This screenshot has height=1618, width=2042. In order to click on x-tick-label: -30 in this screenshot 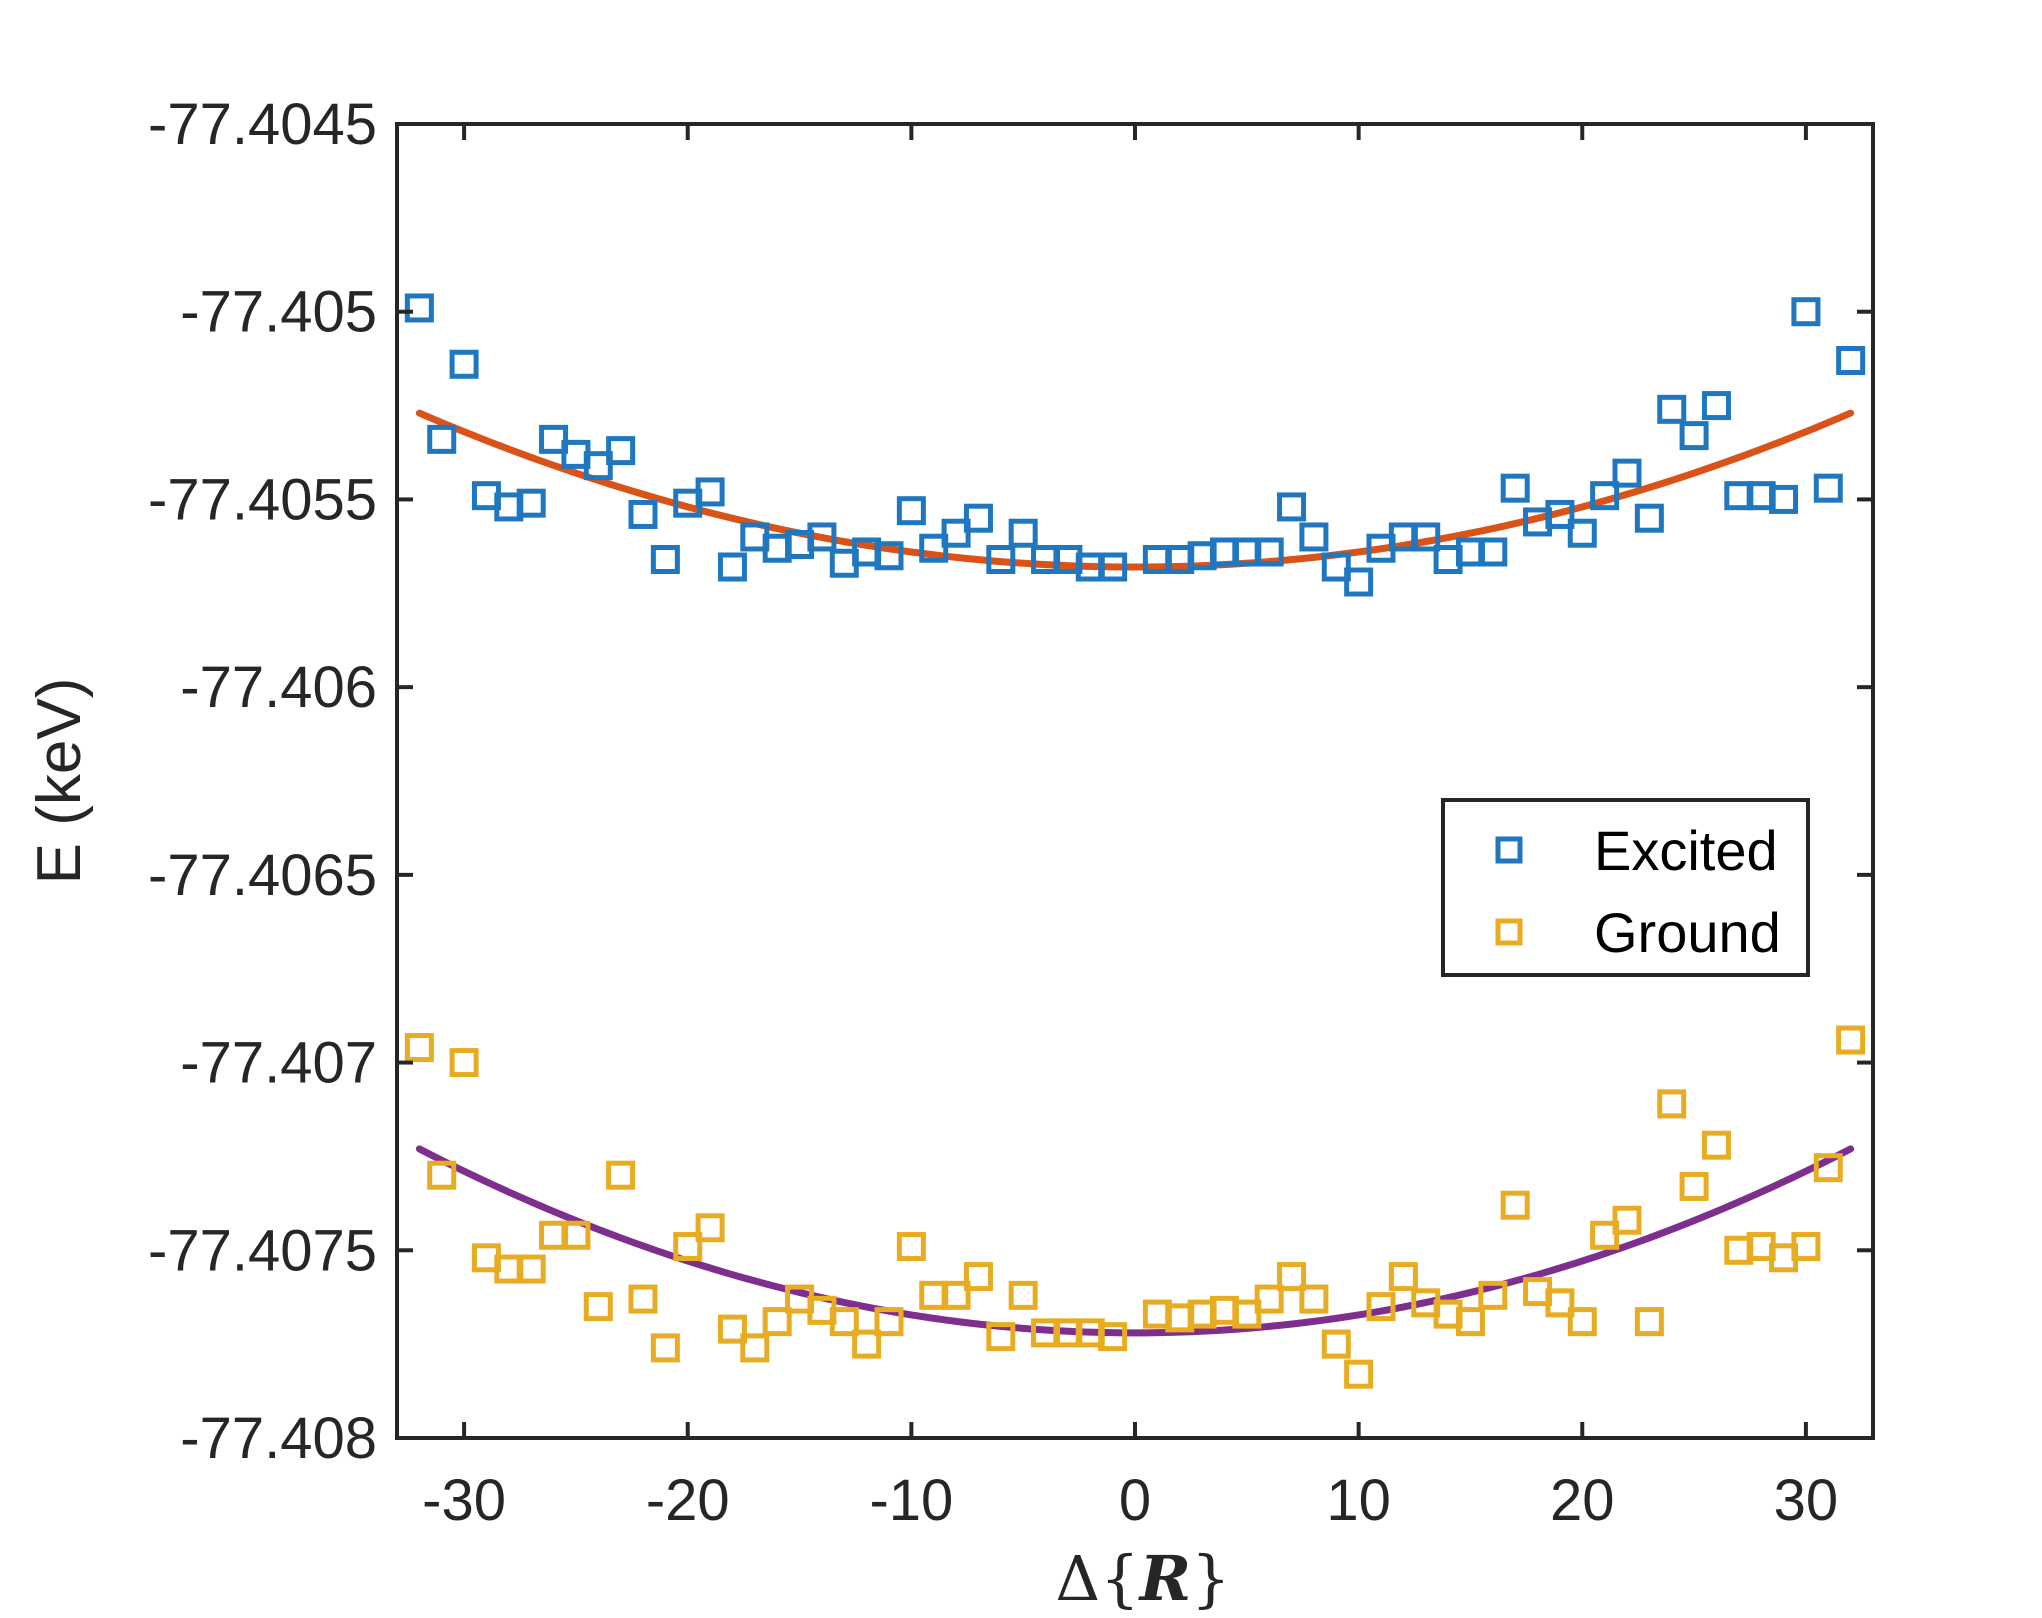, I will do `click(464, 1500)`.